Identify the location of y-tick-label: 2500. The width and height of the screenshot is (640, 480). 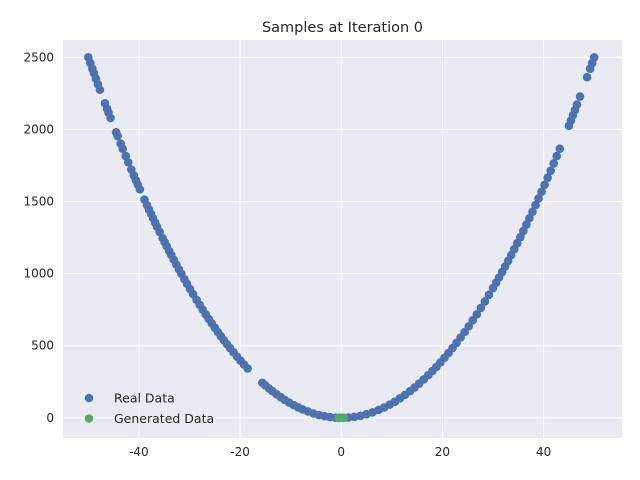
(38, 57).